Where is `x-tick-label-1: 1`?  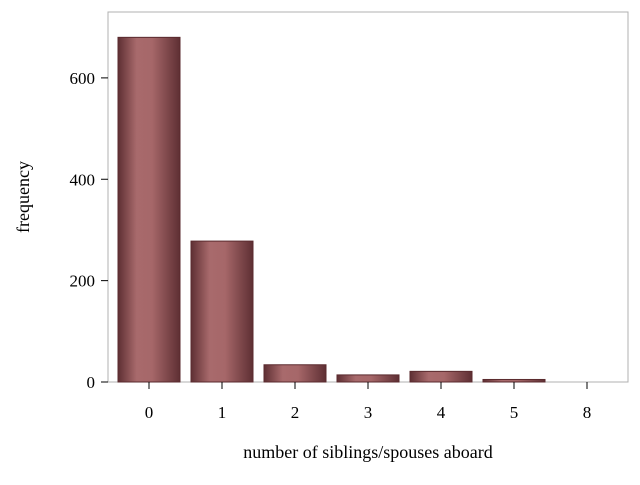 x-tick-label-1: 1 is located at coordinates (222, 412).